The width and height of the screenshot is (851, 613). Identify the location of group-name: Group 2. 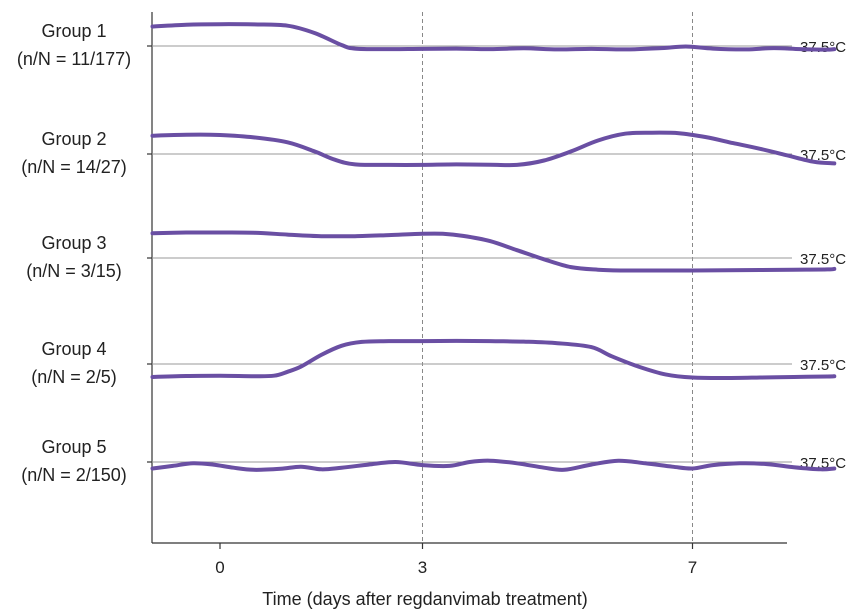
(73, 139).